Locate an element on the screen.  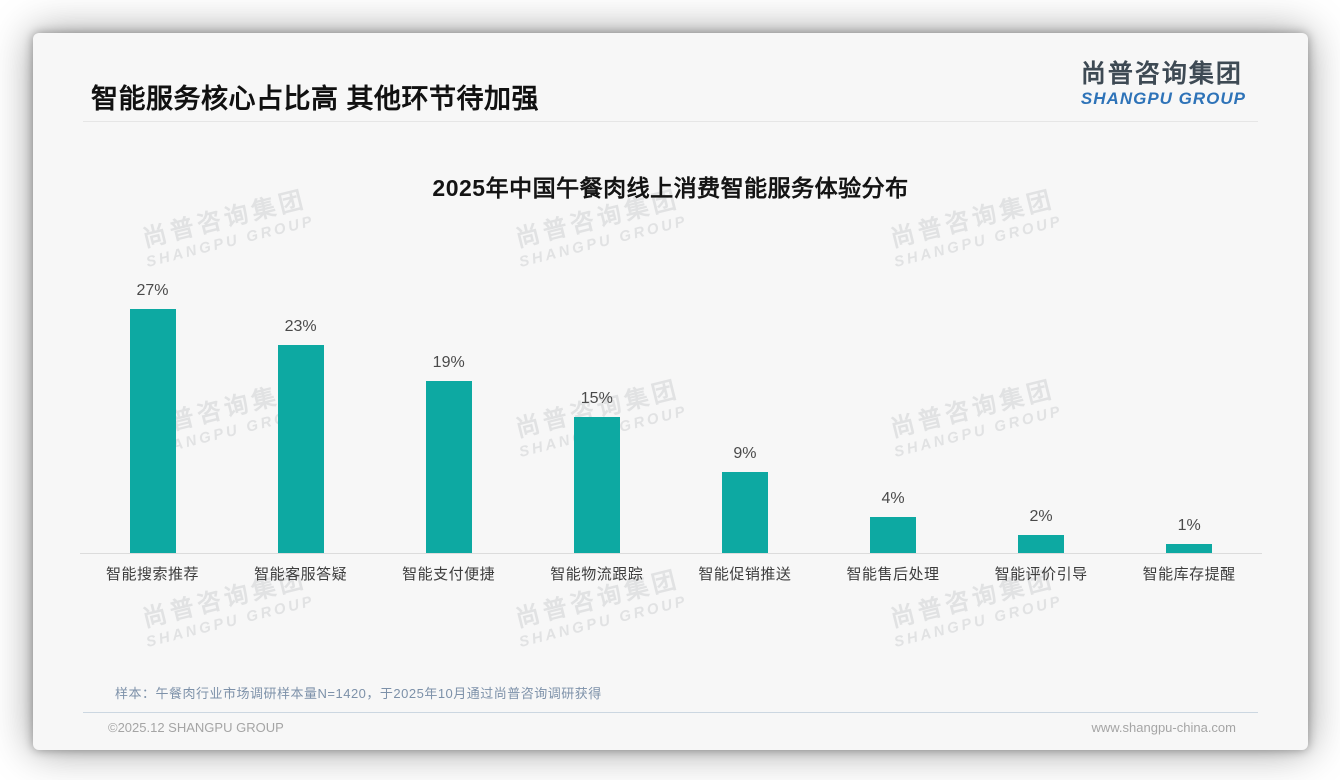
bar-value-label: 1% is located at coordinates (1189, 525).